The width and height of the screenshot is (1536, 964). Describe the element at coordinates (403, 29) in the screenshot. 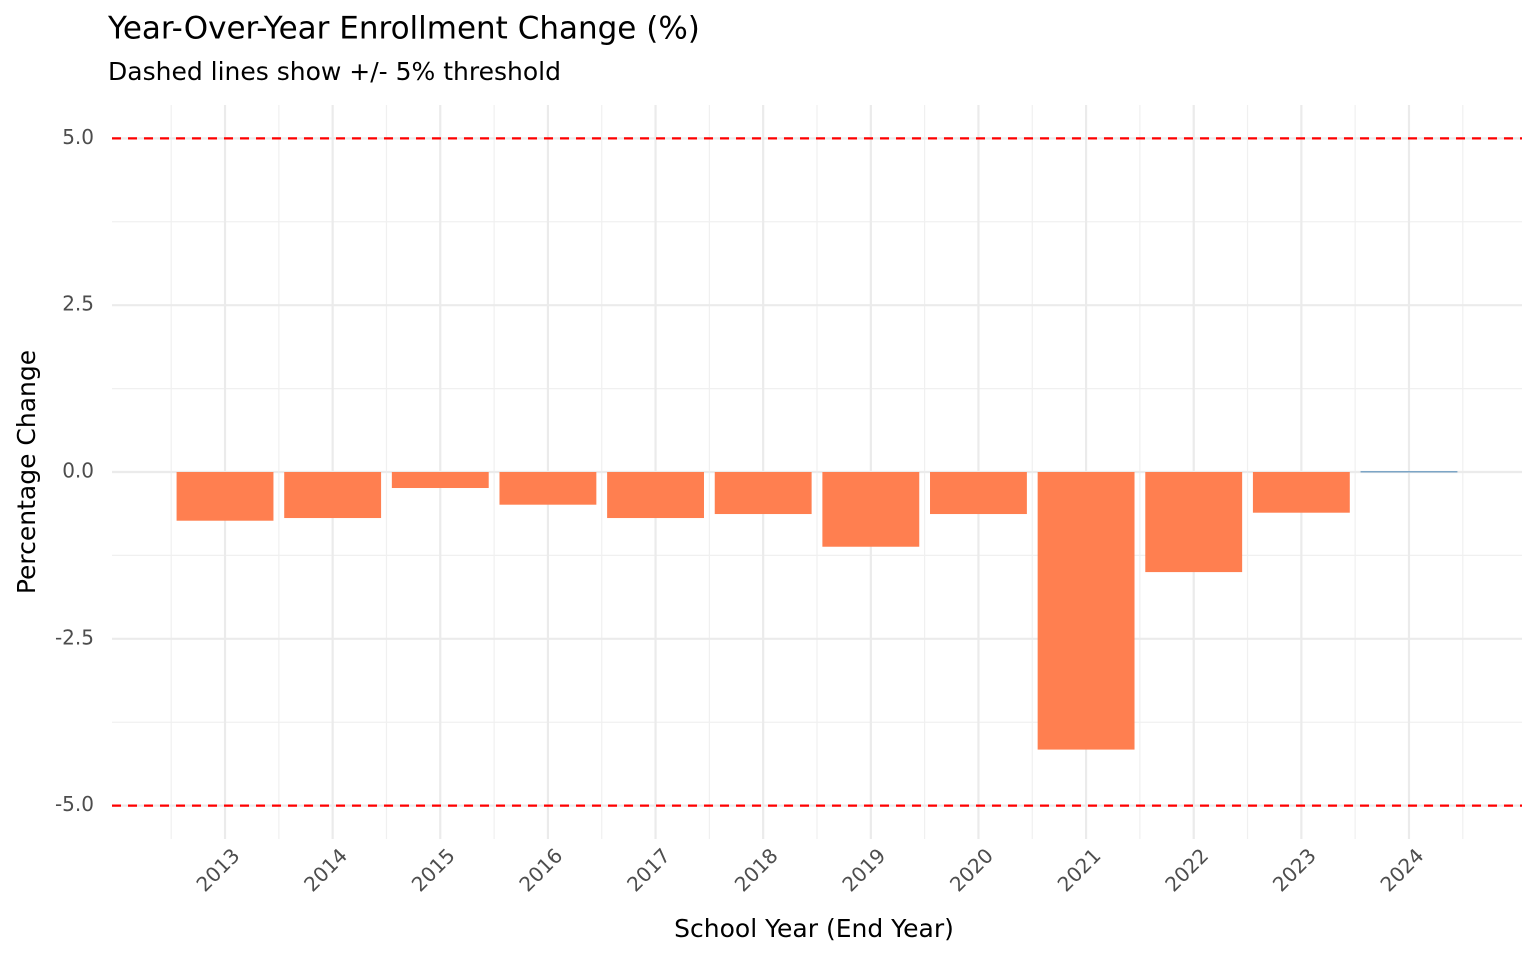

I see `chart-title: Year-Over-Year Enrollment Change (%)` at that location.